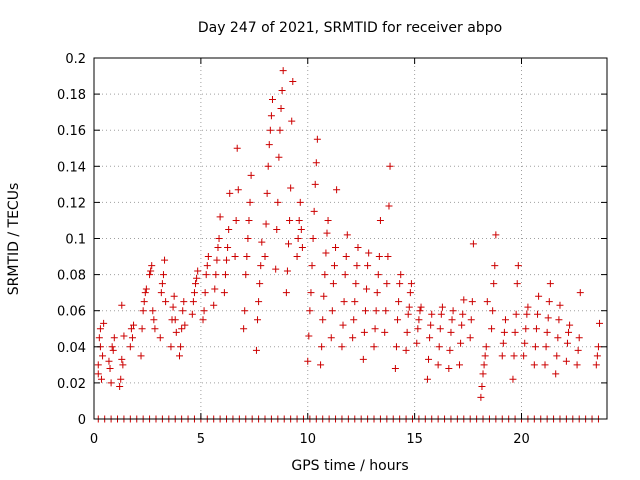  What do you see at coordinates (14, 239) in the screenshot?
I see `y-axis-label: SRMTID / TECUs` at bounding box center [14, 239].